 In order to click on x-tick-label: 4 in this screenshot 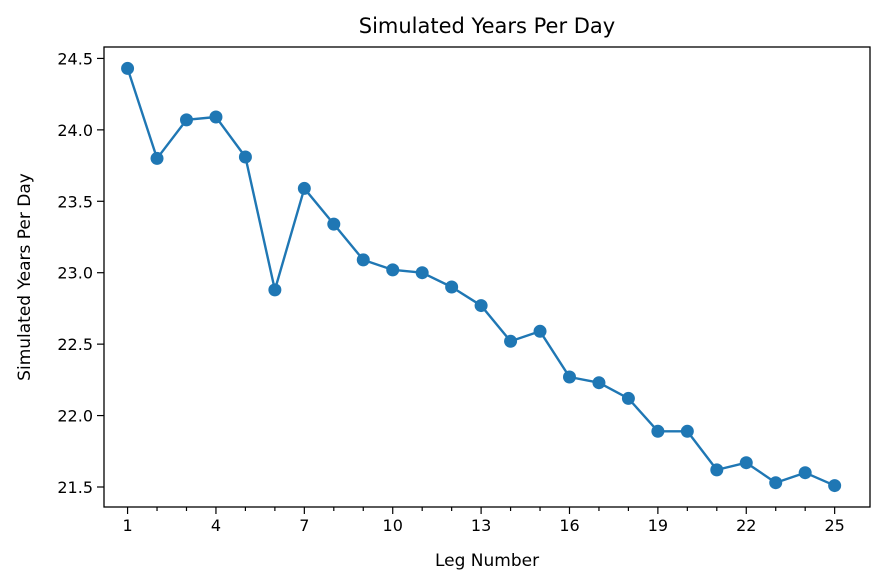, I will do `click(216, 525)`.